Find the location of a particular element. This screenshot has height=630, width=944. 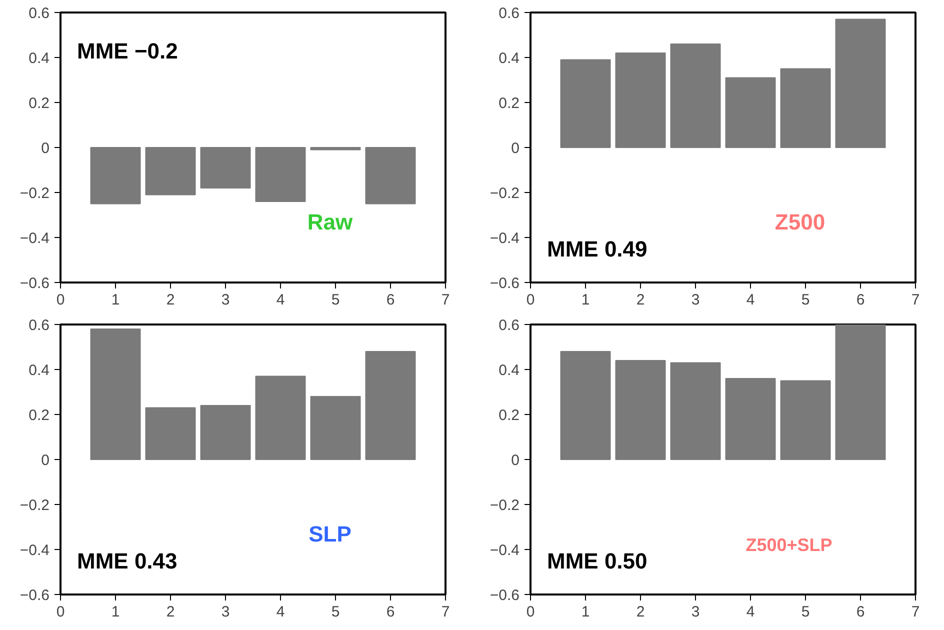

annotation: MME 0.49 is located at coordinates (597, 249).